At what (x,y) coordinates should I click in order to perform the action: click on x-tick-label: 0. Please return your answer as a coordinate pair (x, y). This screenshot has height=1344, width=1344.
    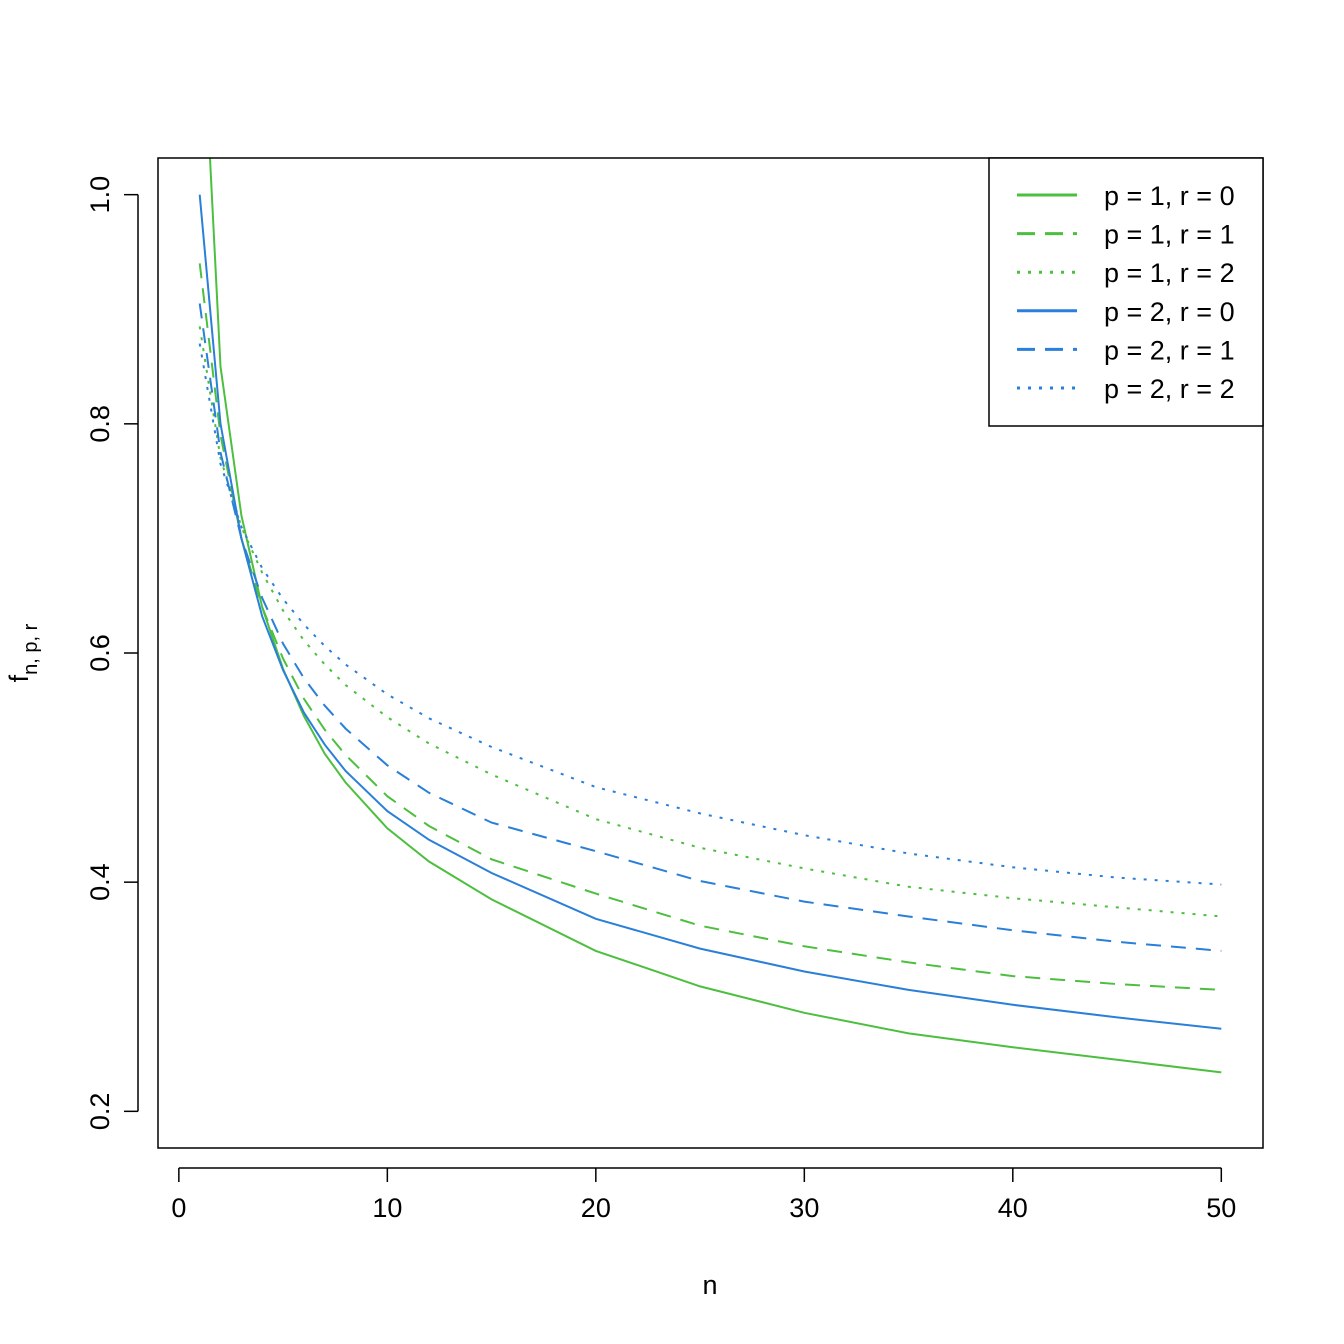
    Looking at the image, I should click on (178, 1208).